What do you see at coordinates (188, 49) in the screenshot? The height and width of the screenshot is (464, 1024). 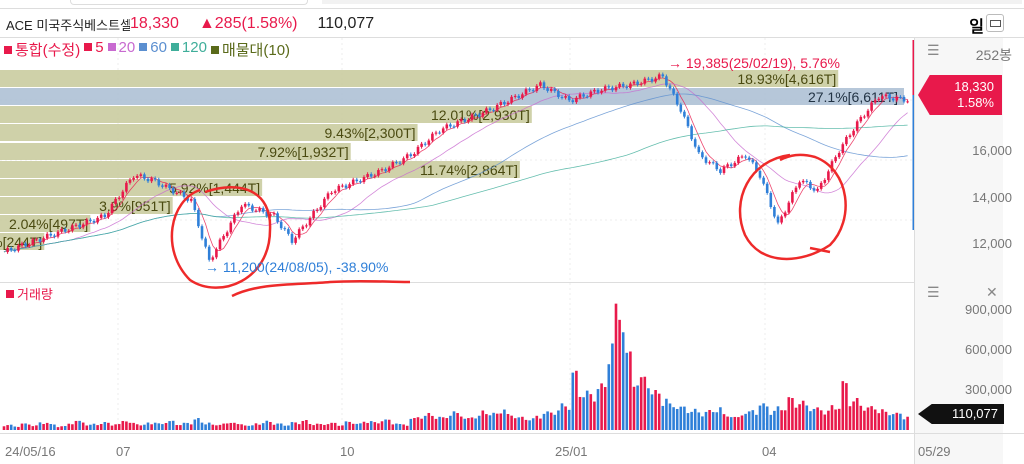 I see `legend-item: 120` at bounding box center [188, 49].